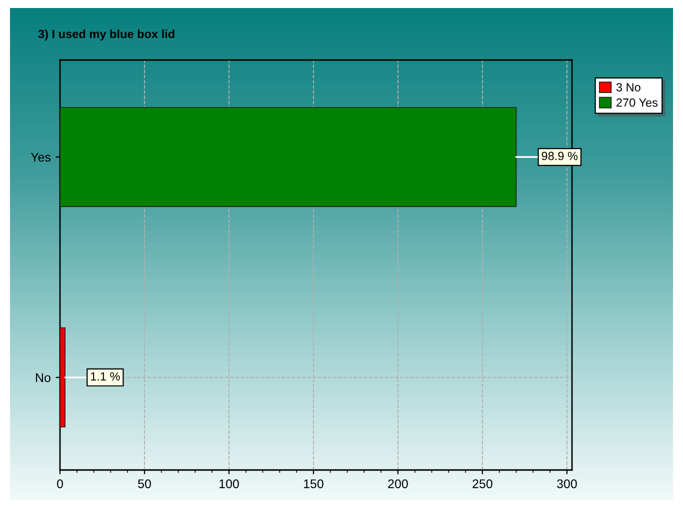 This screenshot has width=683, height=508. What do you see at coordinates (144, 483) in the screenshot?
I see `x-tick-label: 50` at bounding box center [144, 483].